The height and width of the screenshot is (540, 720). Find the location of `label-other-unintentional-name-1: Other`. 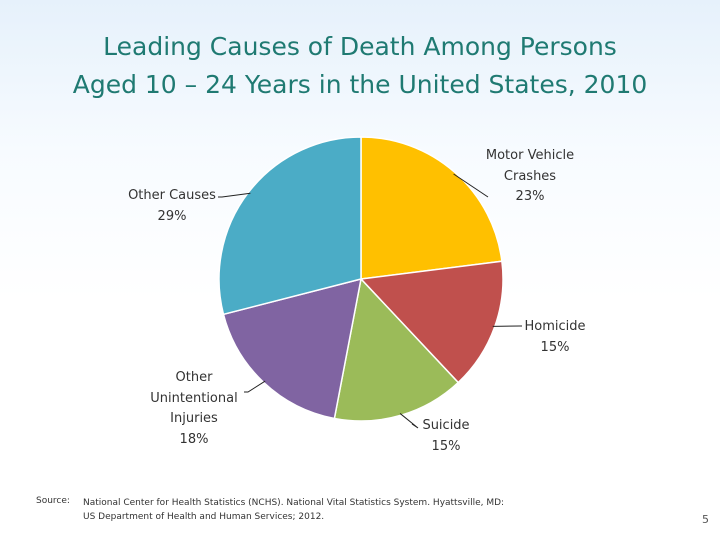

label-other-unintentional-name-1: Other is located at coordinates (194, 377).